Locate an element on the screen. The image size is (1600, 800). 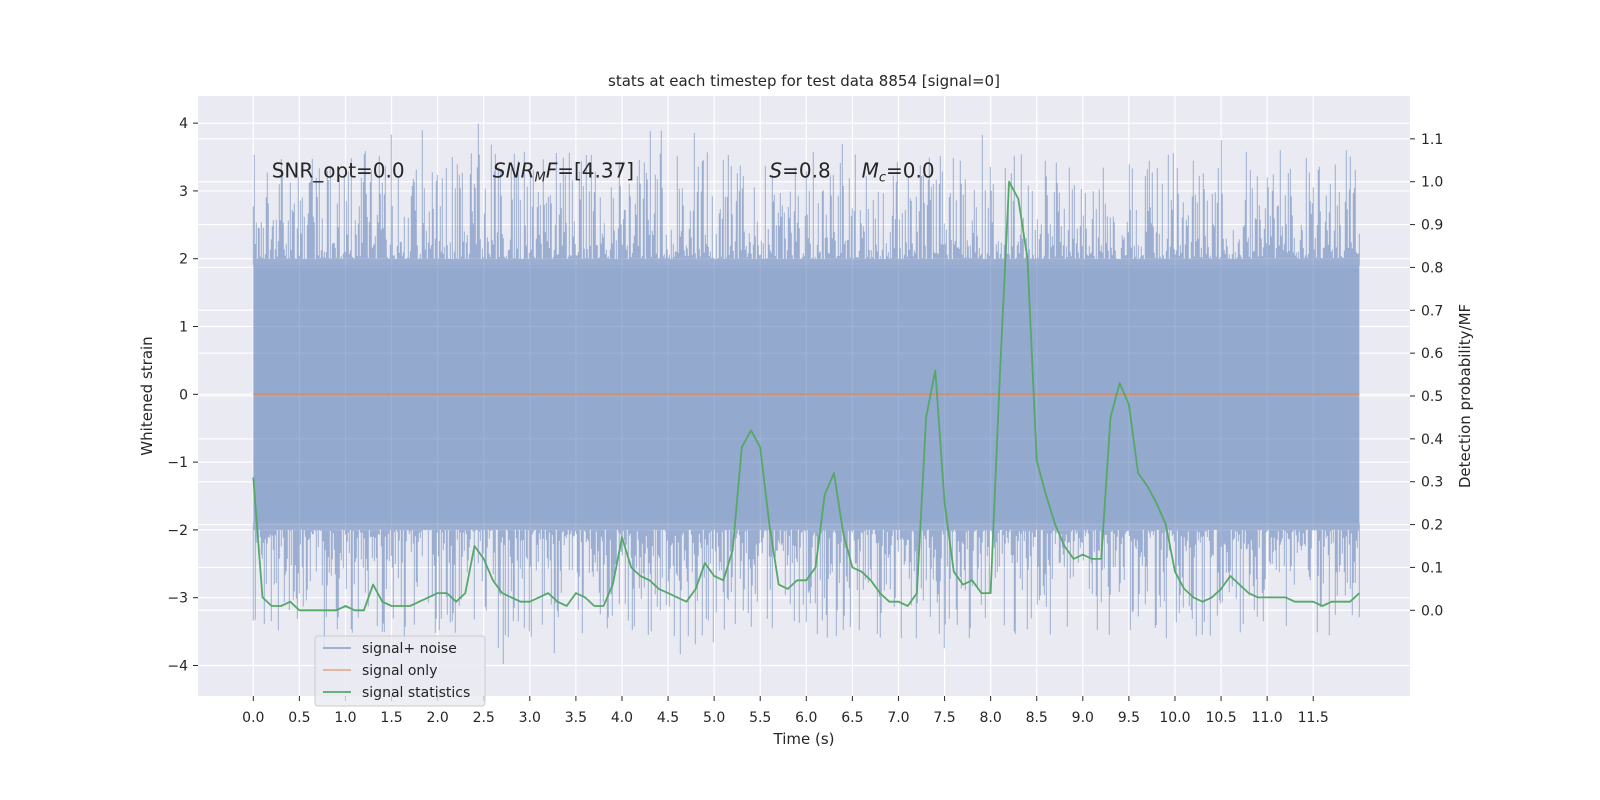
x-tick-label: 11.5 is located at coordinates (1313, 718).